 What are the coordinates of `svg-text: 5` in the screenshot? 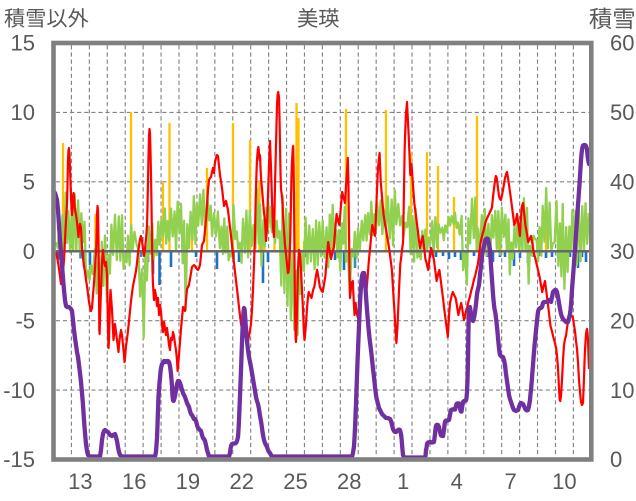 It's located at (29, 182).